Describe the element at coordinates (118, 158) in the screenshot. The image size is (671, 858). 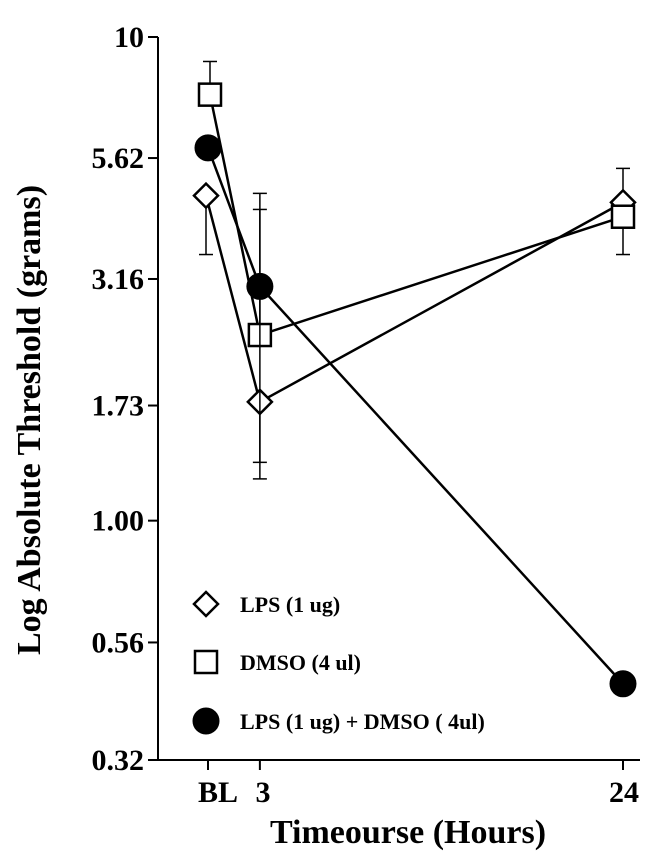
I see `y-tick-label: 5.62` at that location.